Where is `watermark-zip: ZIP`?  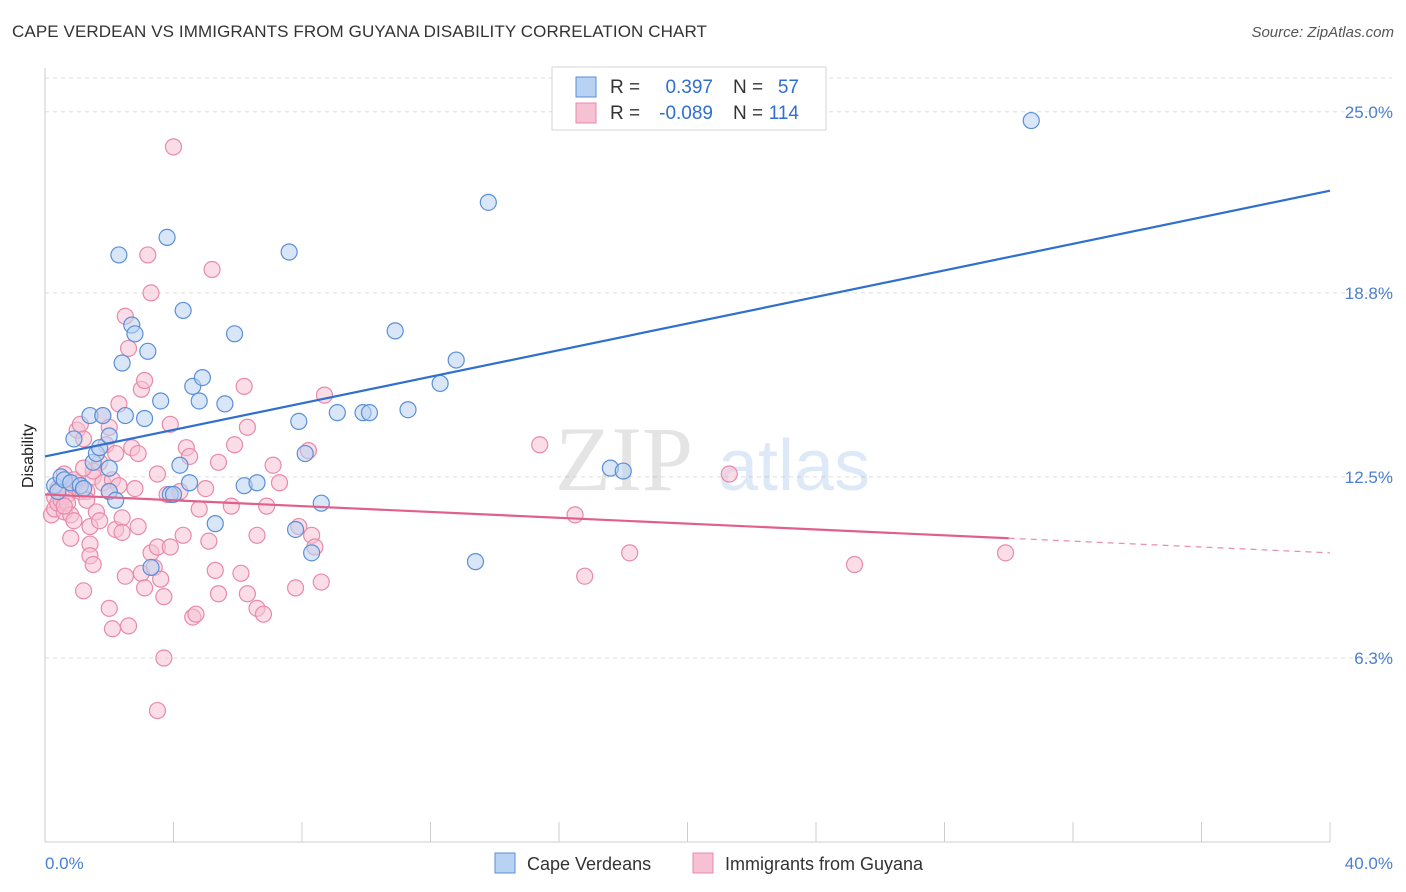
watermark-zip: ZIP is located at coordinates (624, 459).